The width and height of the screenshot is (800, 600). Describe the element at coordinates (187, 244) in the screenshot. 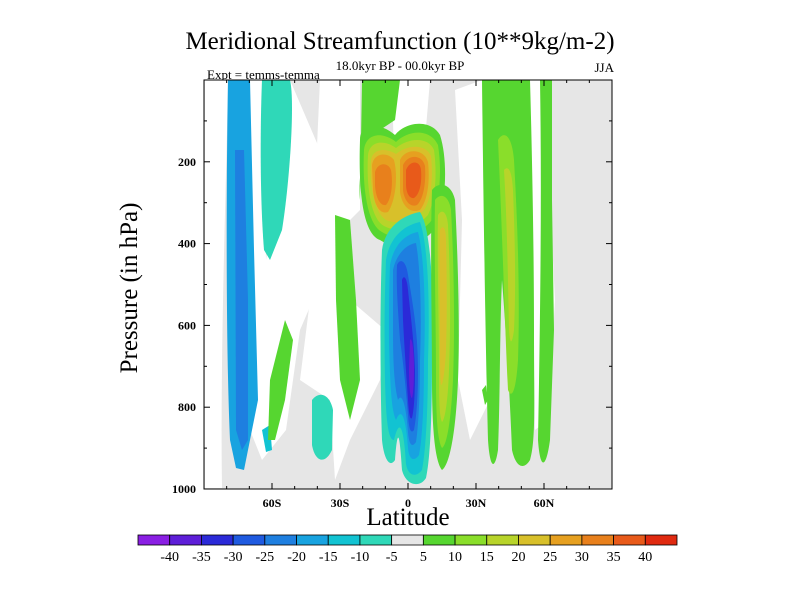

I see `y-tick-label: 400` at that location.